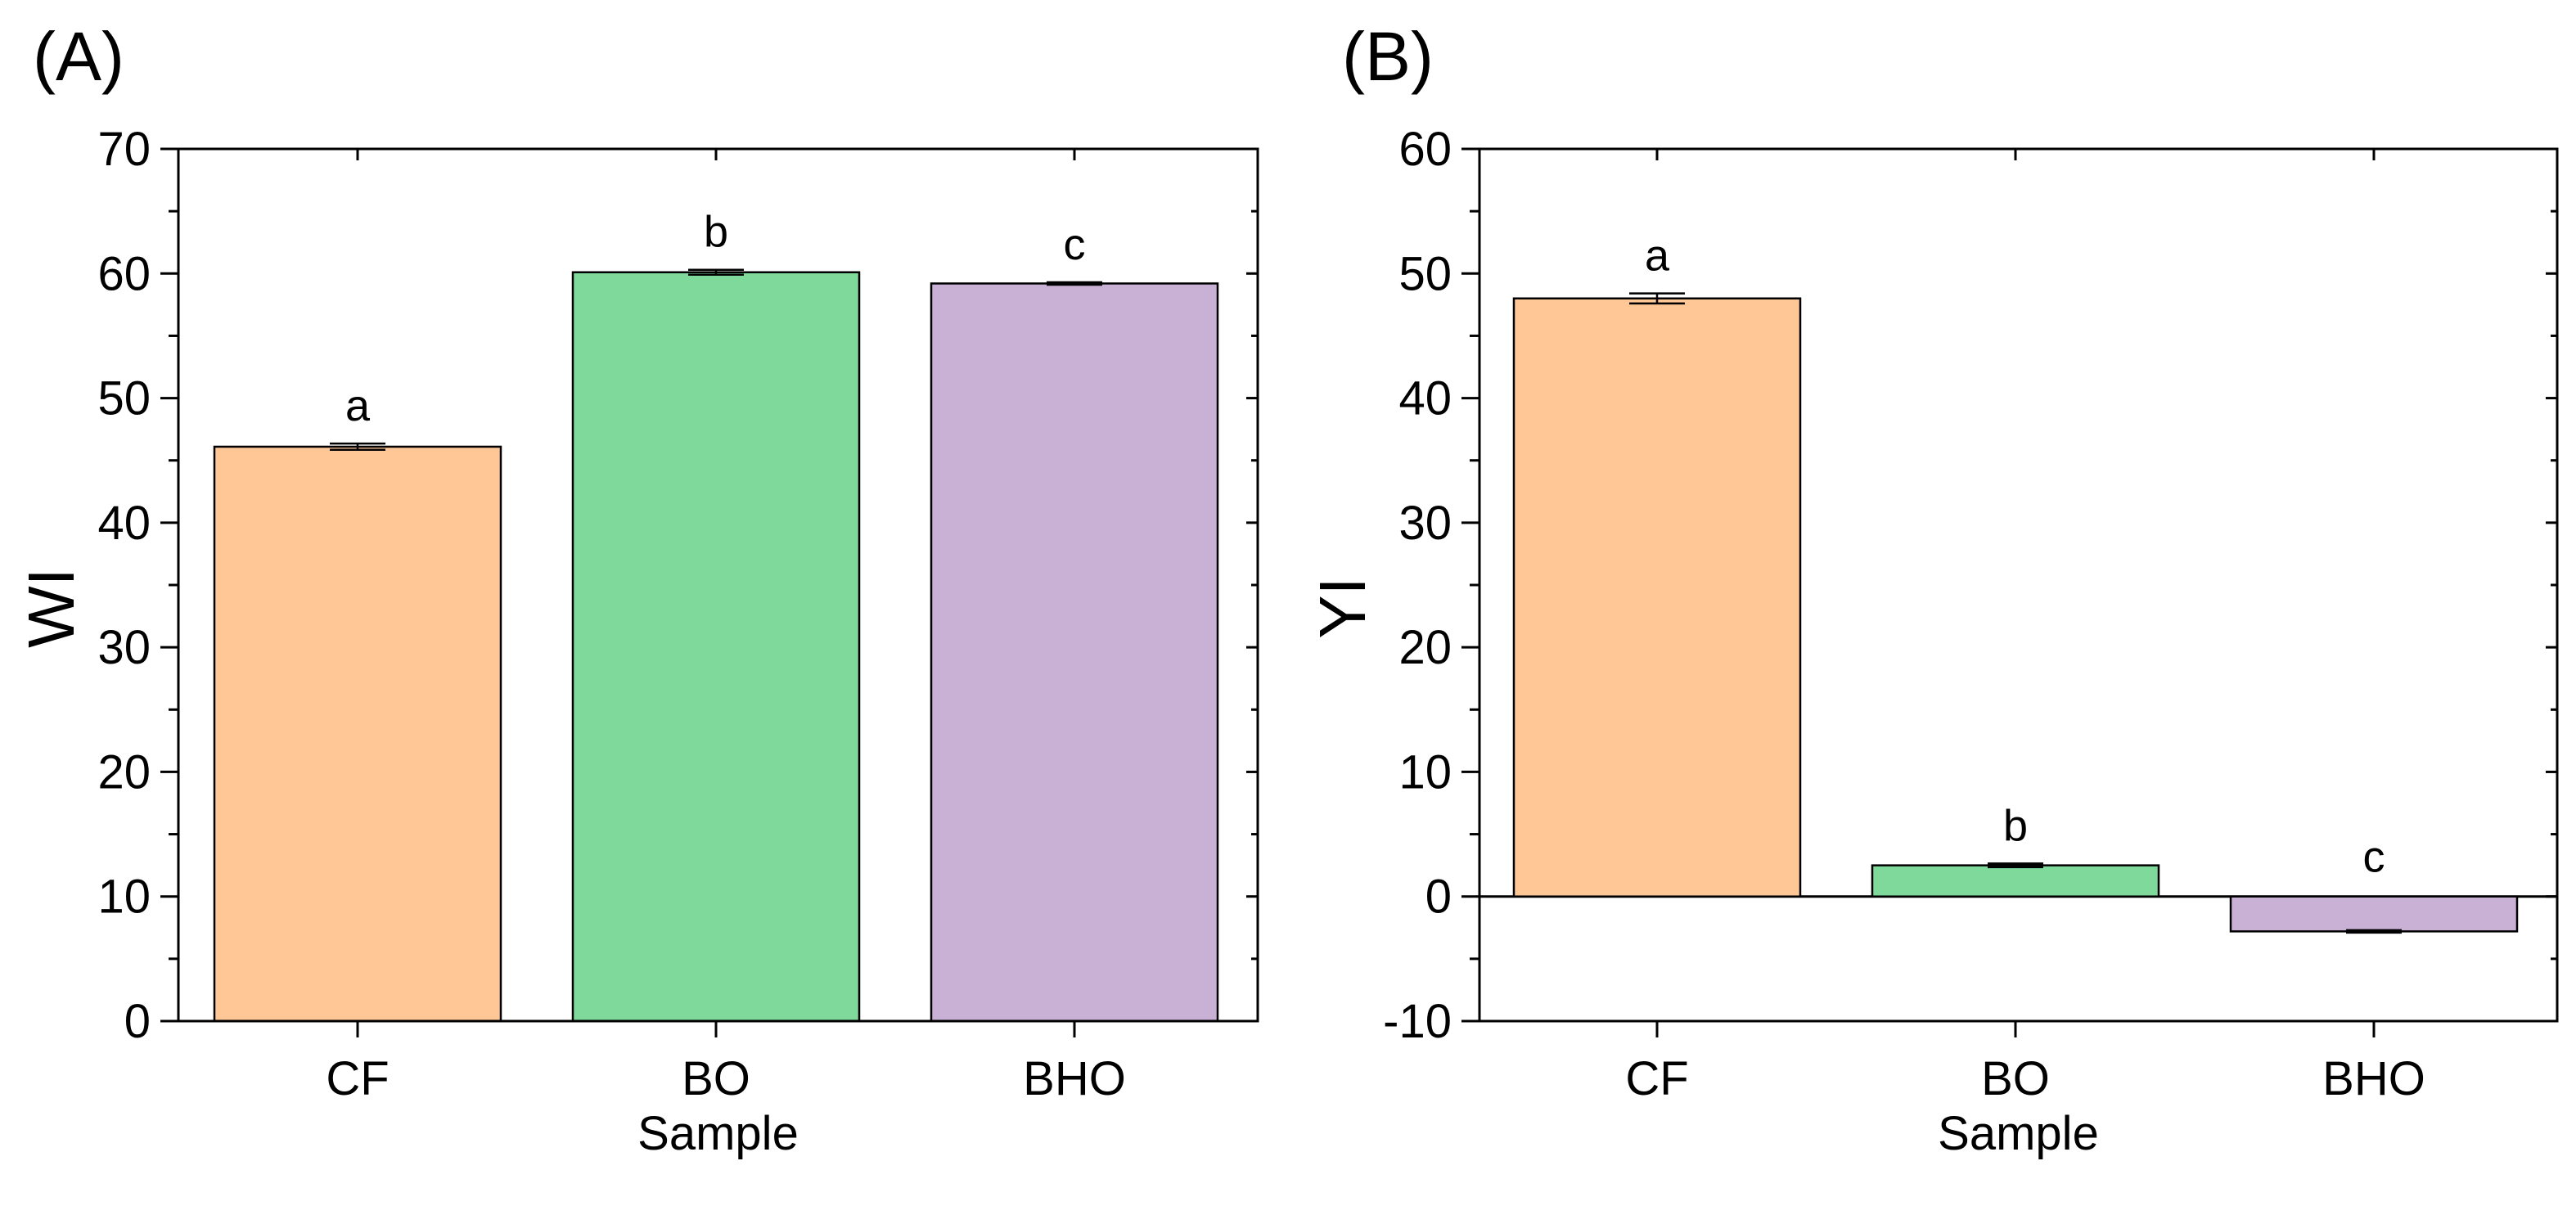  I want to click on y-tick-label: -10, so click(1417, 1022).